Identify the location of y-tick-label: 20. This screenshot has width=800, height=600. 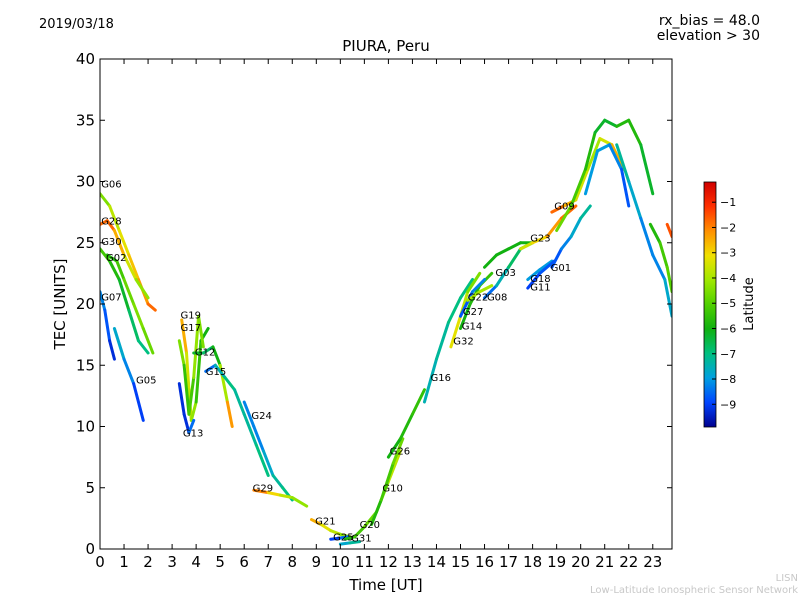
(85, 304).